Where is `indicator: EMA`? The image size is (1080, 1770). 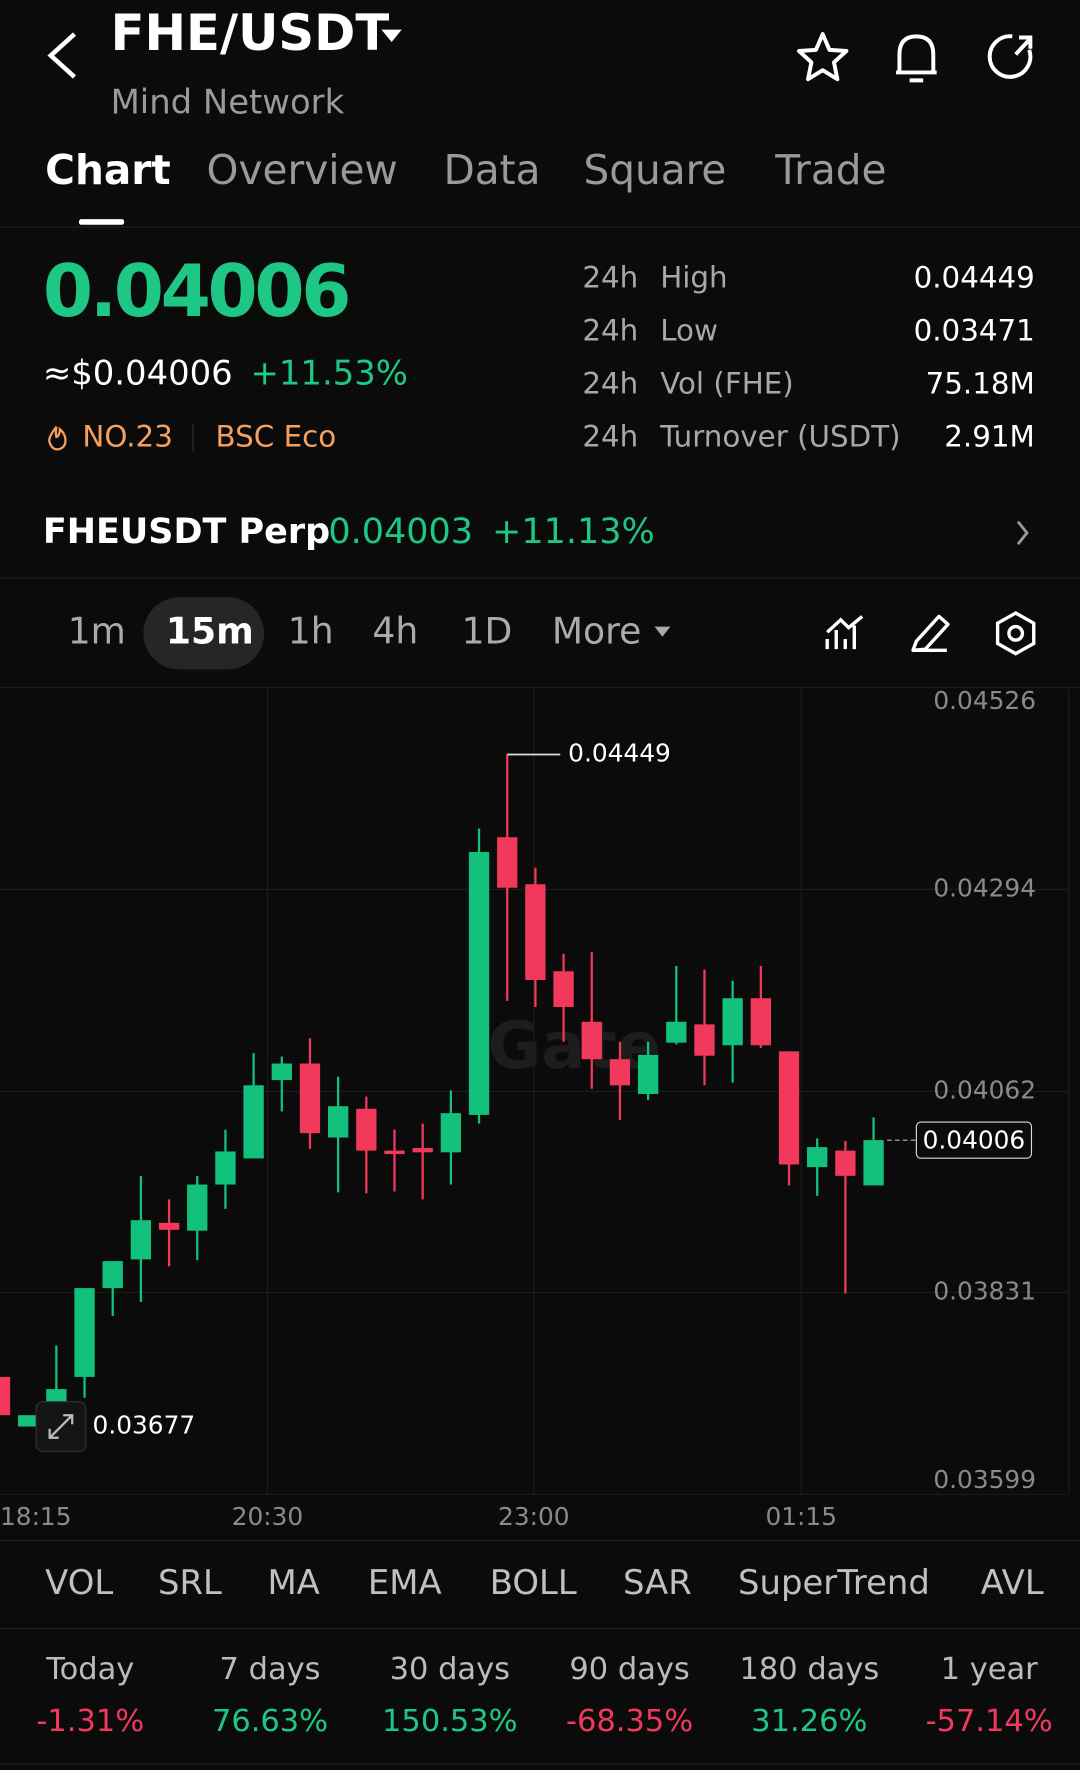
indicator: EMA is located at coordinates (405, 1582).